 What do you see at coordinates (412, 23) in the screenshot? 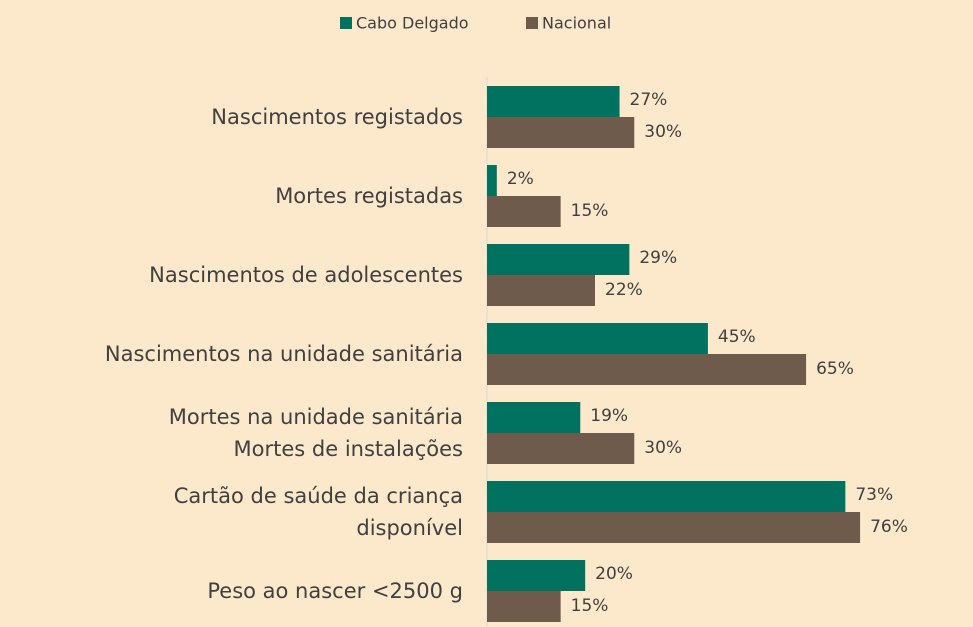
I see `legend-label: Cabo Delgado` at bounding box center [412, 23].